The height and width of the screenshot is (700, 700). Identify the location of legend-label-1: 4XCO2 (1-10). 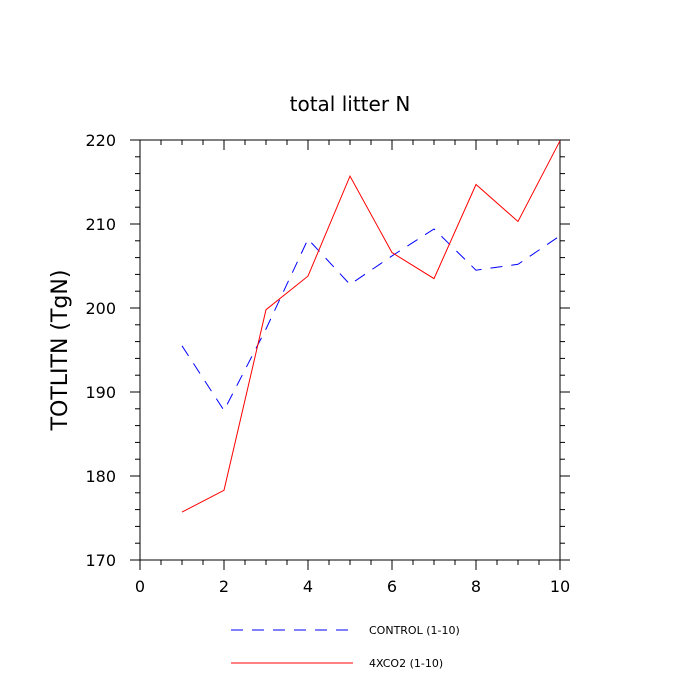
(406, 663).